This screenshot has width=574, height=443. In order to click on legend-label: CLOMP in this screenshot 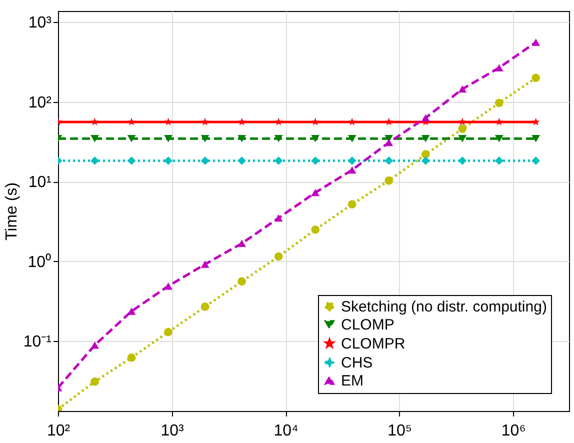, I will do `click(367, 325)`.